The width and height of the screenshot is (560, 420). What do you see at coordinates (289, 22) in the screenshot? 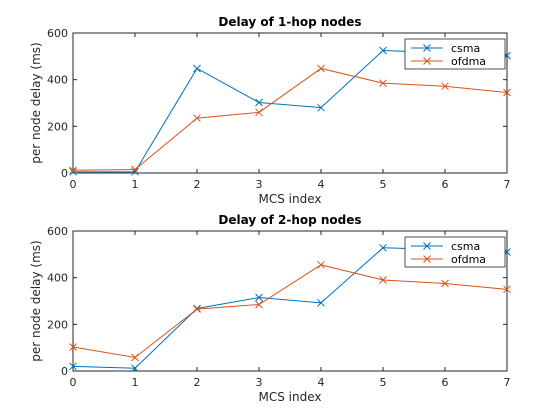
I see `chart-title: Delay of 1-hop nodes` at bounding box center [289, 22].